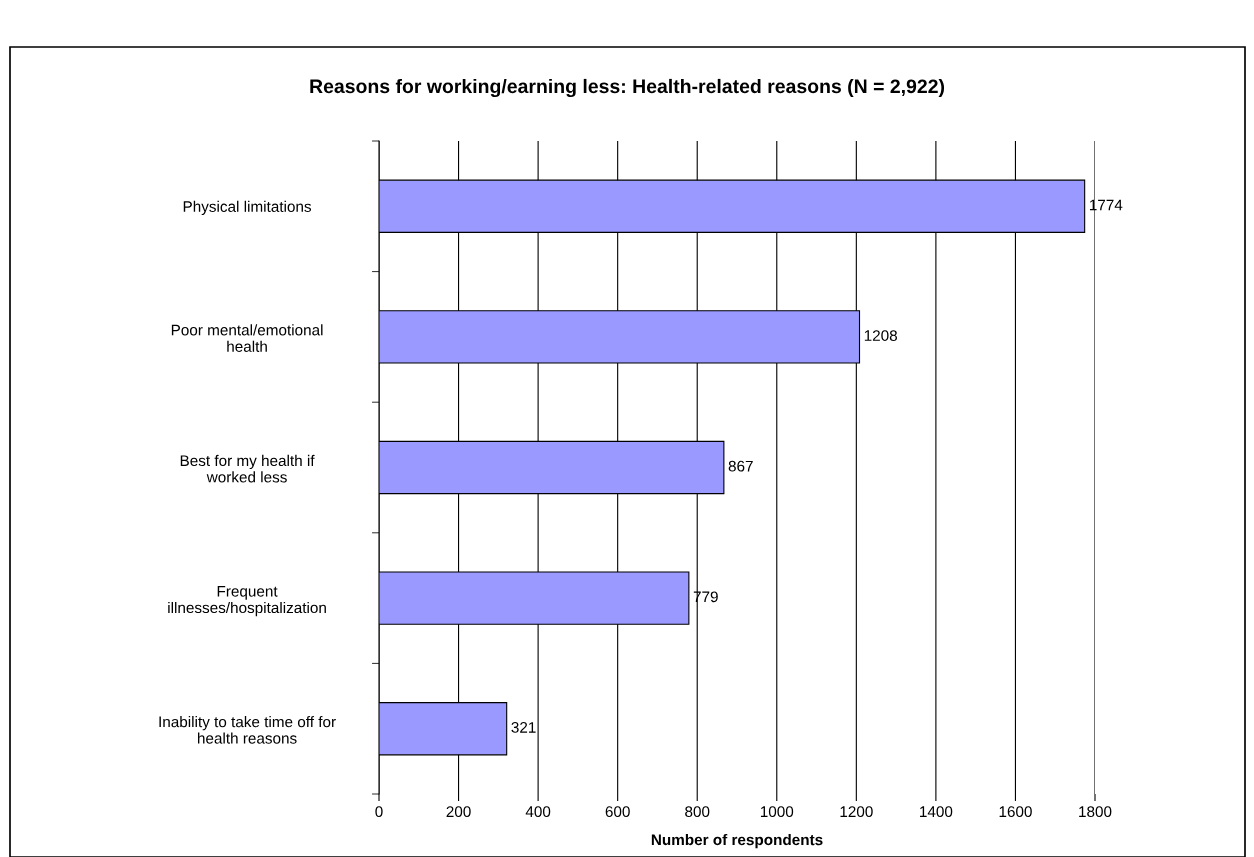 The image size is (1254, 857). Describe the element at coordinates (697, 812) in the screenshot. I see `x-tick-label: 800` at that location.